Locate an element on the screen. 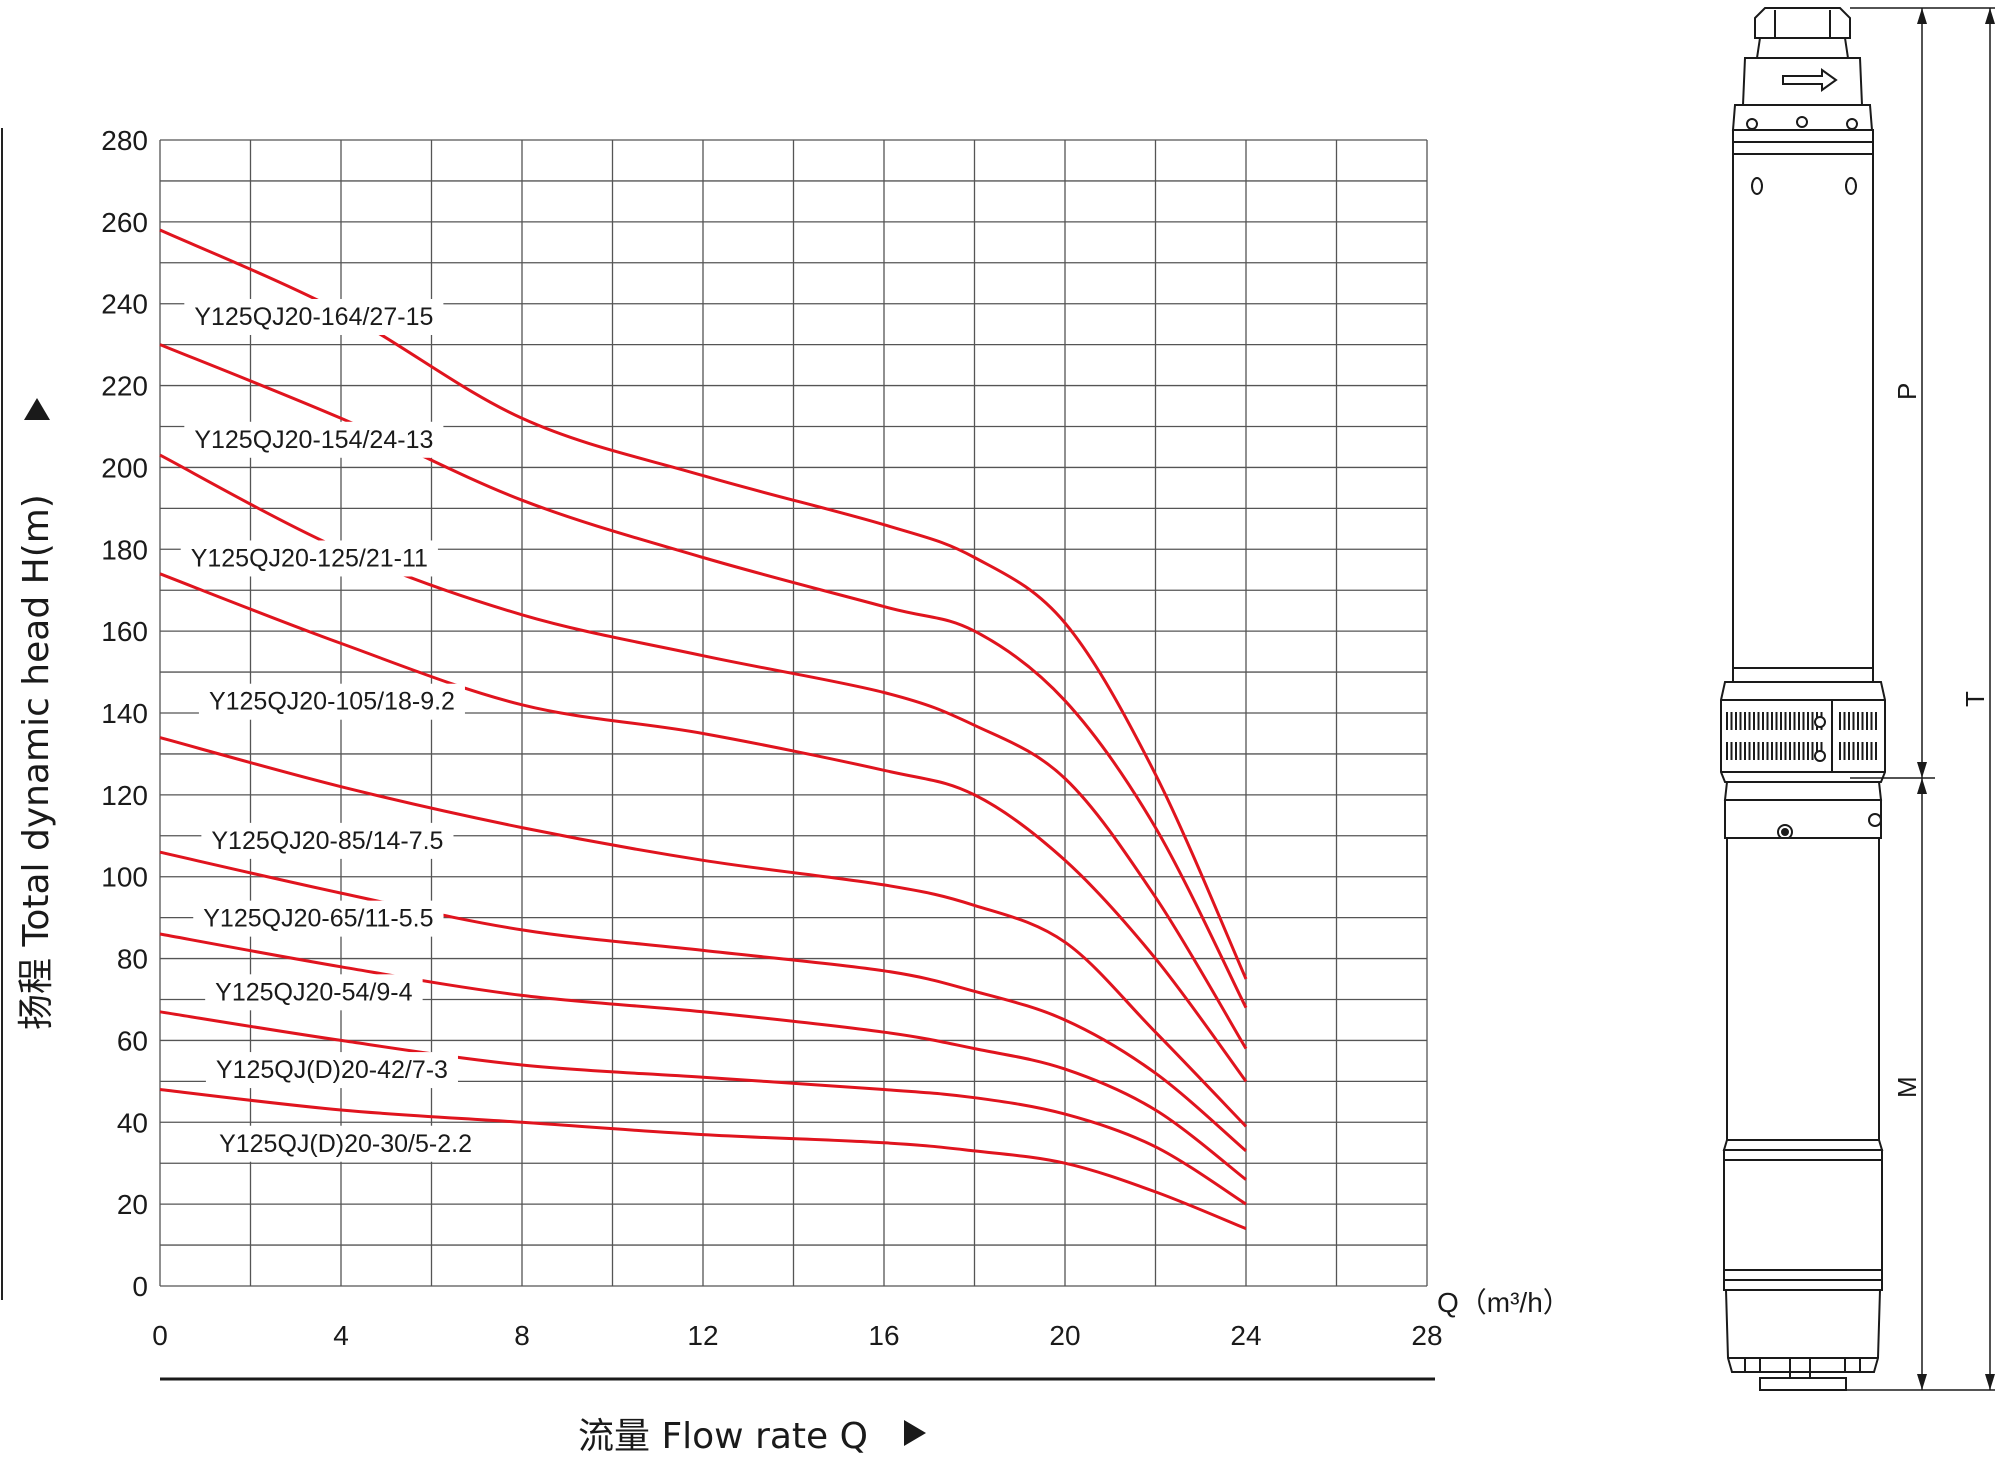 Image resolution: width=2001 pixels, height=1457 pixels. y-tick-label: 60 is located at coordinates (132, 1040).